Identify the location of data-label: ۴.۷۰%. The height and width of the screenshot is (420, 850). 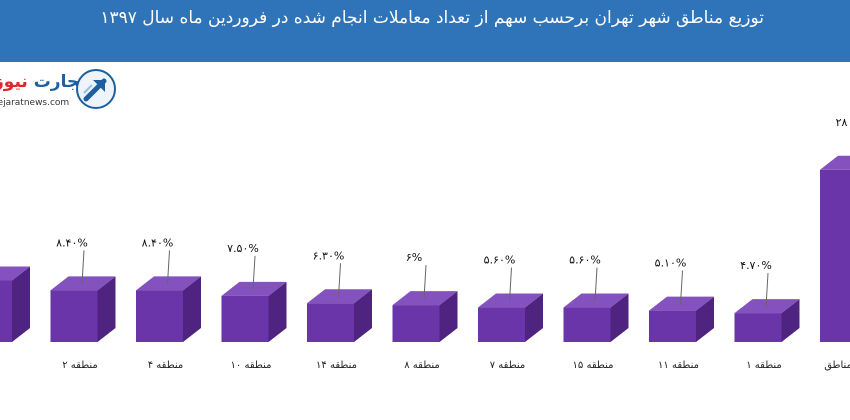
(756, 265).